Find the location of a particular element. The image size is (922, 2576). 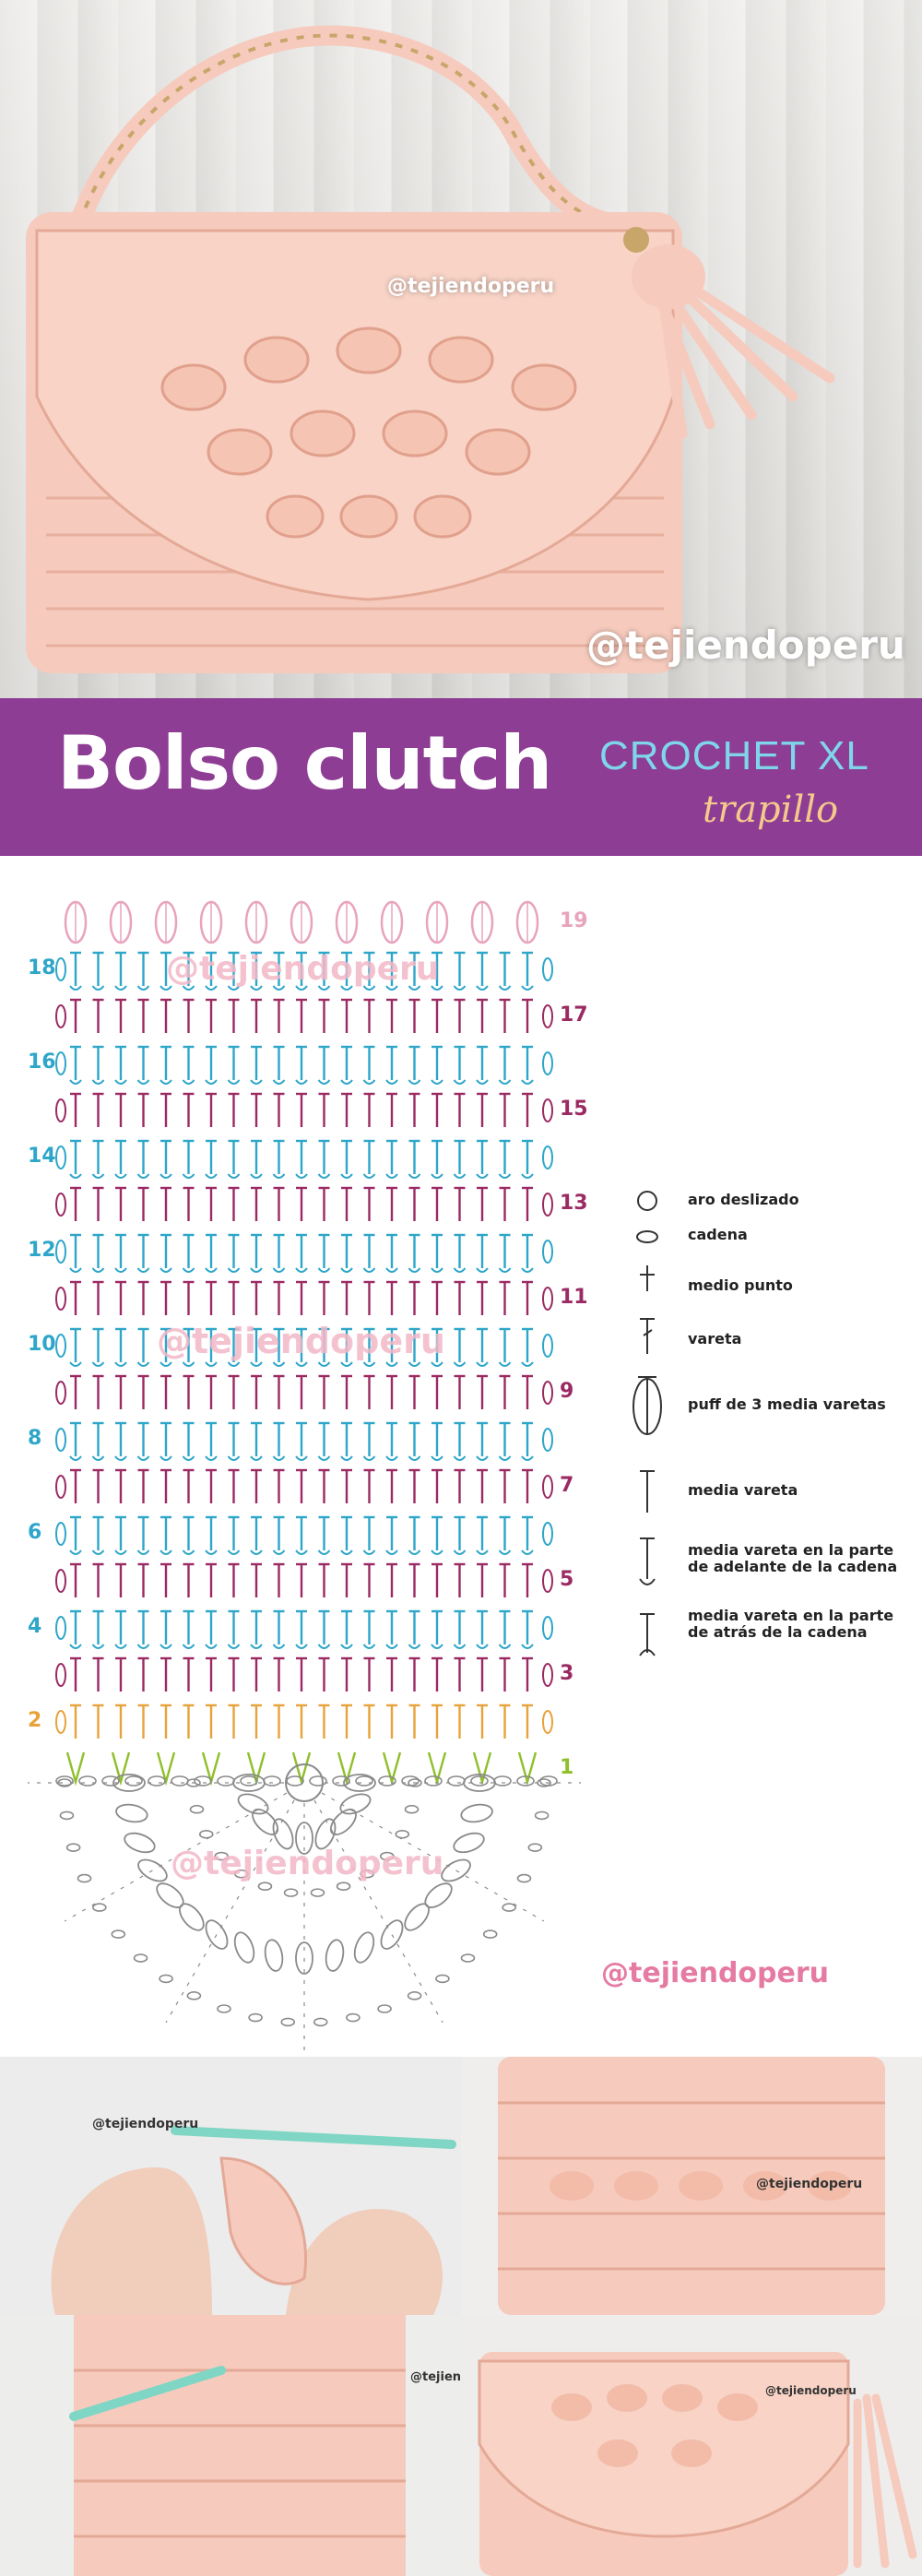

stitch-v is located at coordinates (437, 1769).